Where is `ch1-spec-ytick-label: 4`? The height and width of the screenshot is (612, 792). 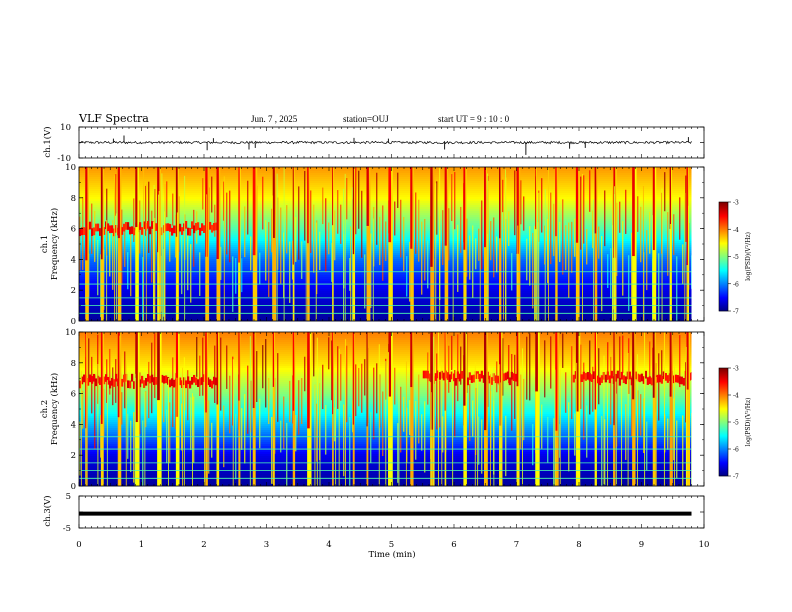 ch1-spec-ytick-label: 4 is located at coordinates (73, 260).